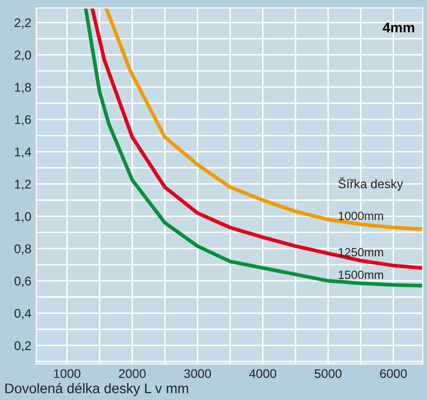  What do you see at coordinates (398, 27) in the screenshot?
I see `text: 4mm` at bounding box center [398, 27].